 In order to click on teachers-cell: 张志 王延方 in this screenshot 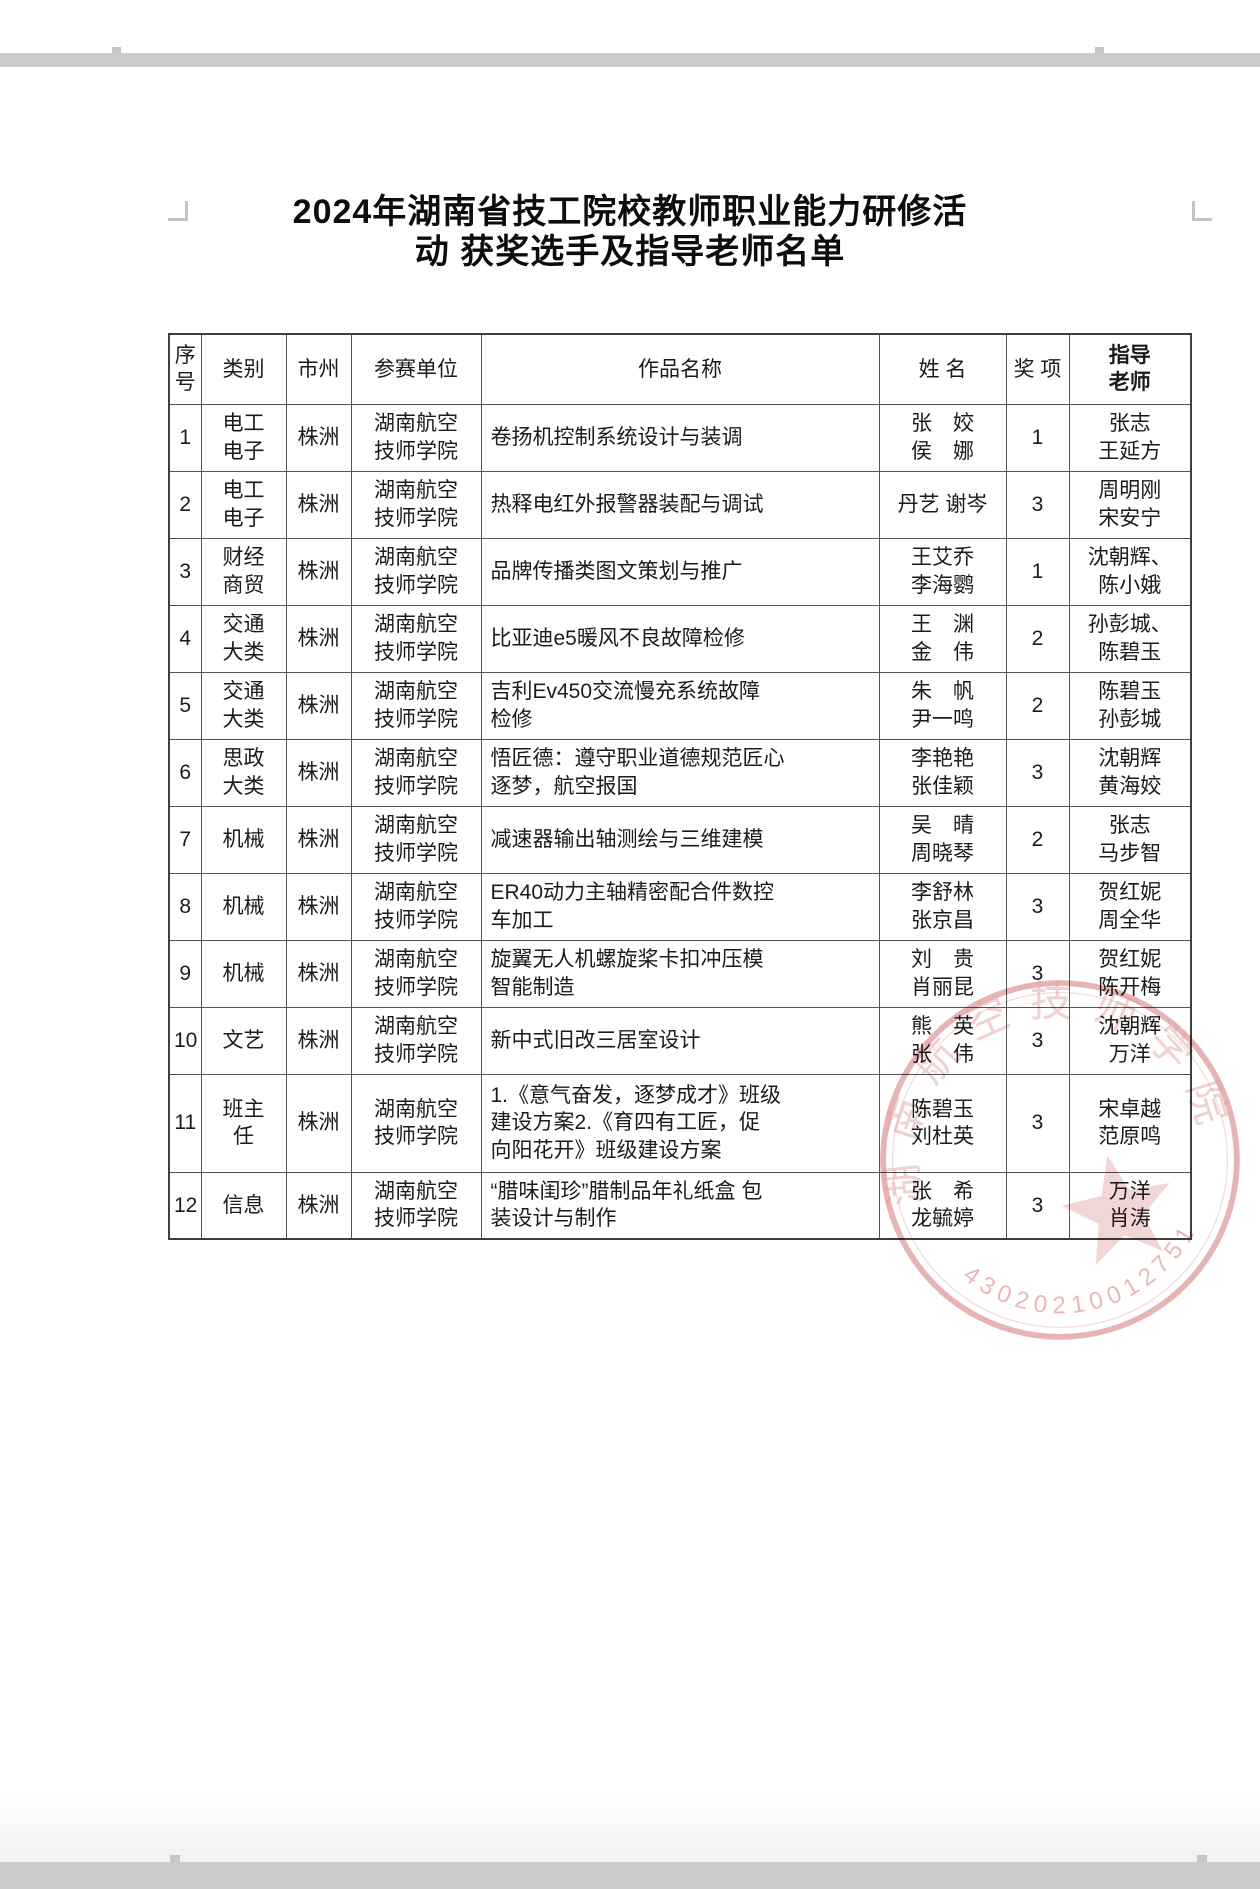, I will do `click(1130, 437)`.